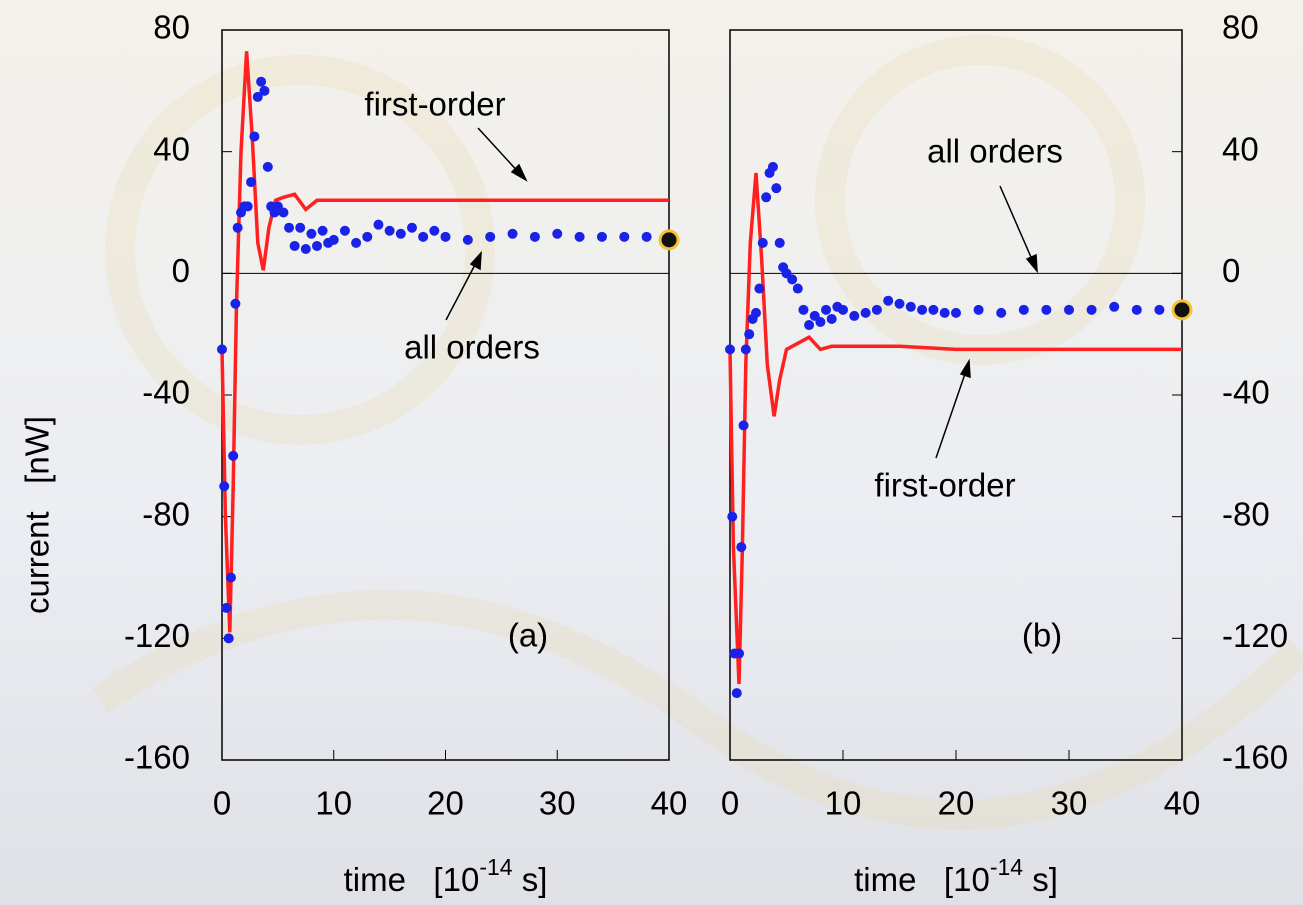 This screenshot has width=1303, height=905. I want to click on y-tick-label: -160, so click(157, 757).